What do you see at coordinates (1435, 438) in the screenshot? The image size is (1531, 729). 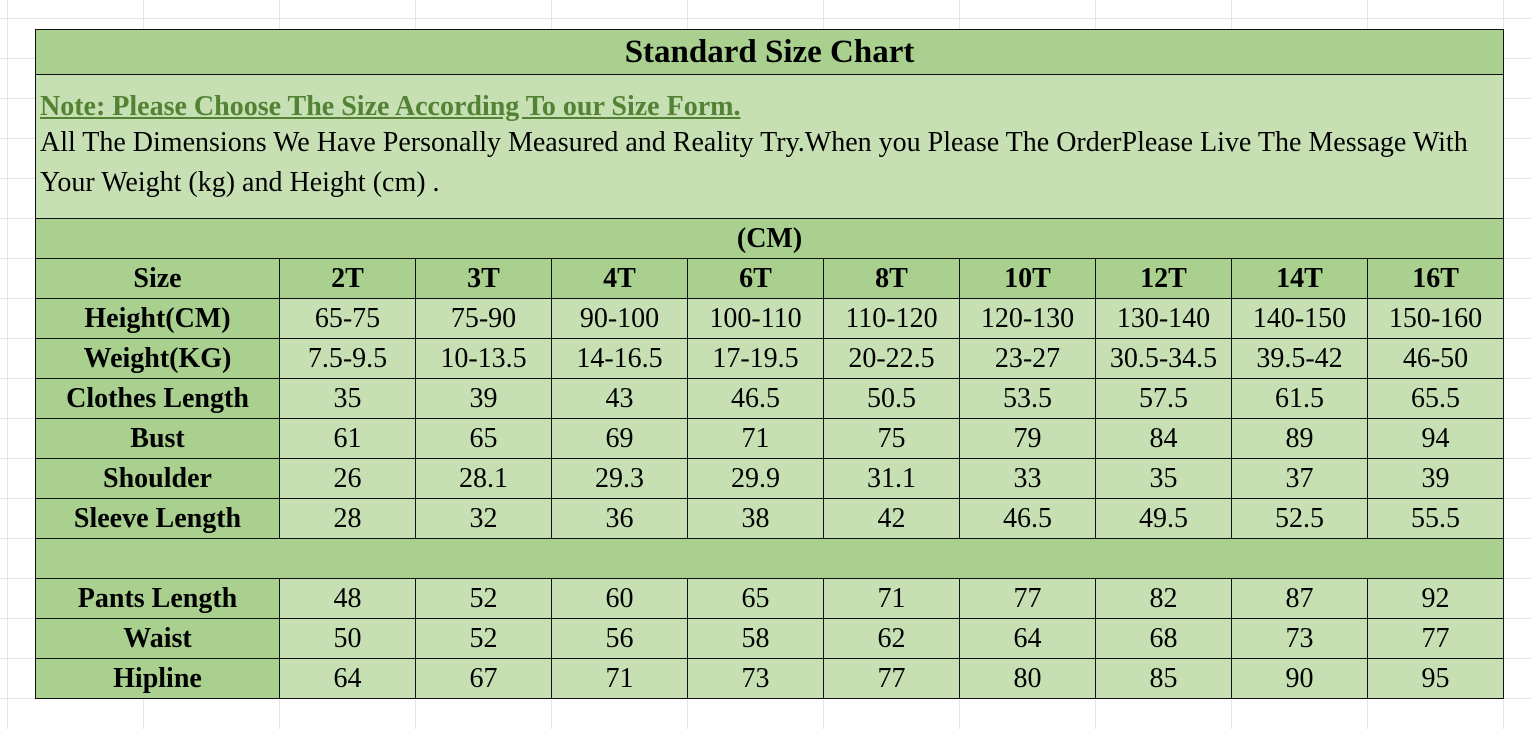 I see `table-cell: 94` at bounding box center [1435, 438].